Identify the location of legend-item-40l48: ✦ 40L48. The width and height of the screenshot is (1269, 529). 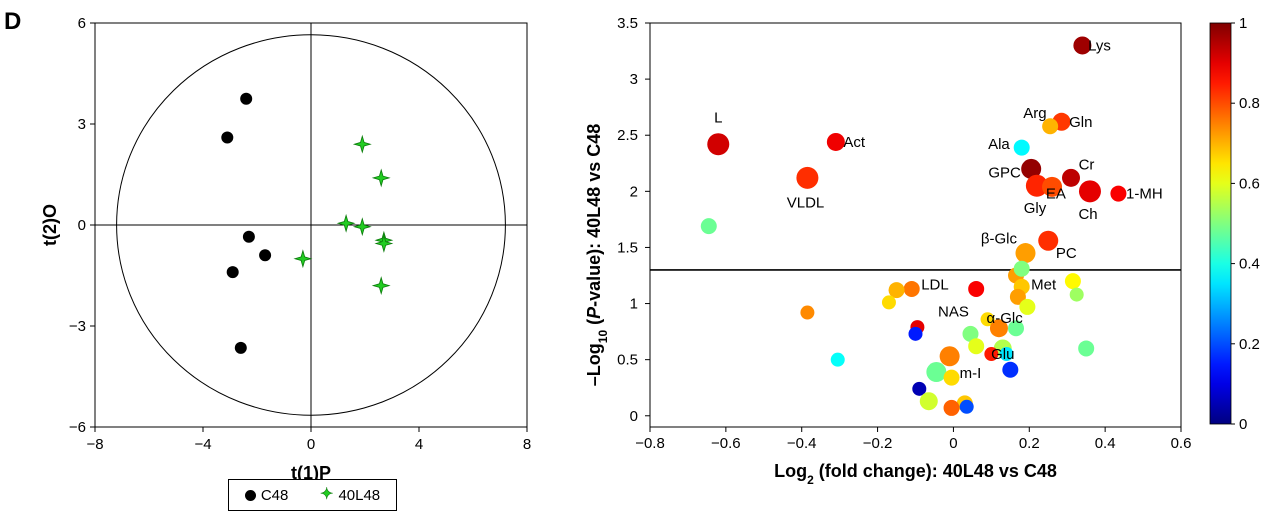
(350, 495).